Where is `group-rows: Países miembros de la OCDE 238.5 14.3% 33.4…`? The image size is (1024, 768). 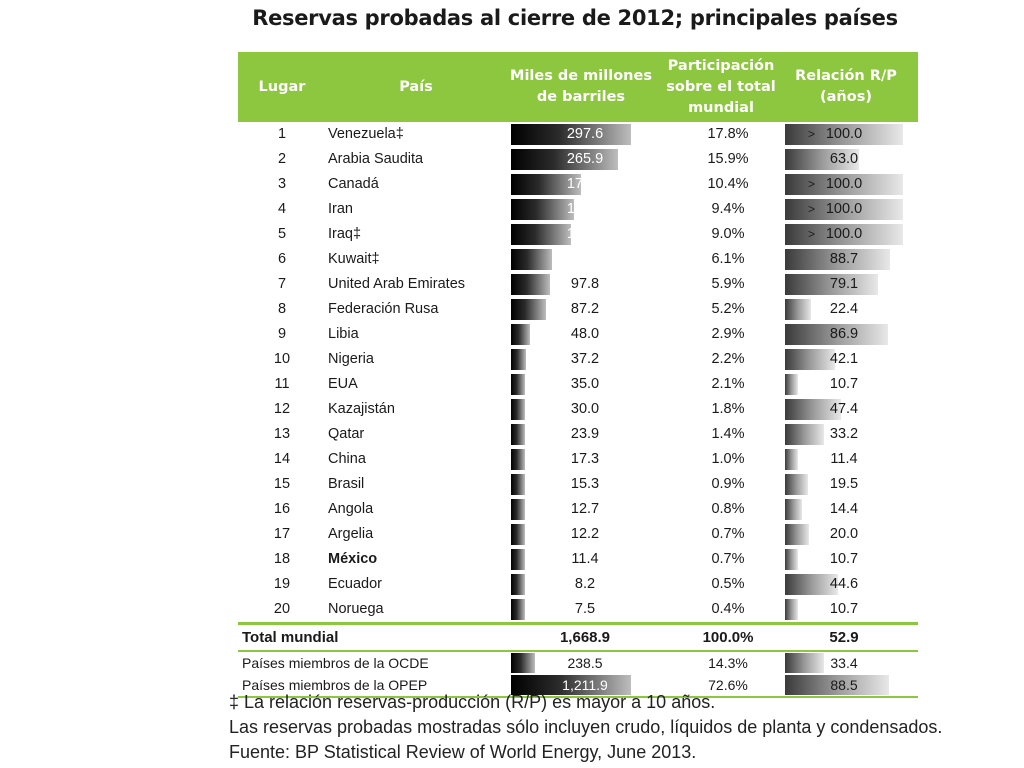 group-rows: Países miembros de la OCDE 238.5 14.3% 33.4… is located at coordinates (578, 674).